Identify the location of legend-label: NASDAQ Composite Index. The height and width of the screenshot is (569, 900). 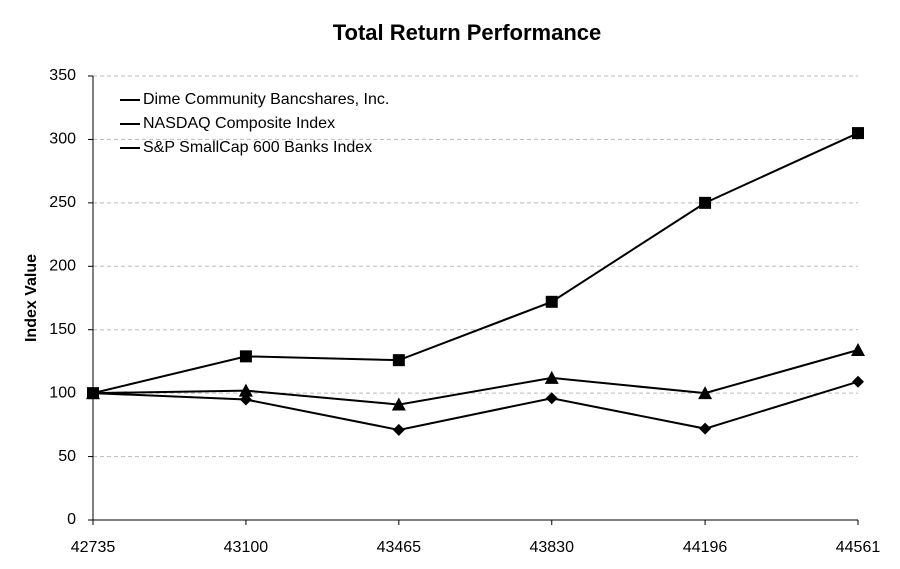
(239, 123).